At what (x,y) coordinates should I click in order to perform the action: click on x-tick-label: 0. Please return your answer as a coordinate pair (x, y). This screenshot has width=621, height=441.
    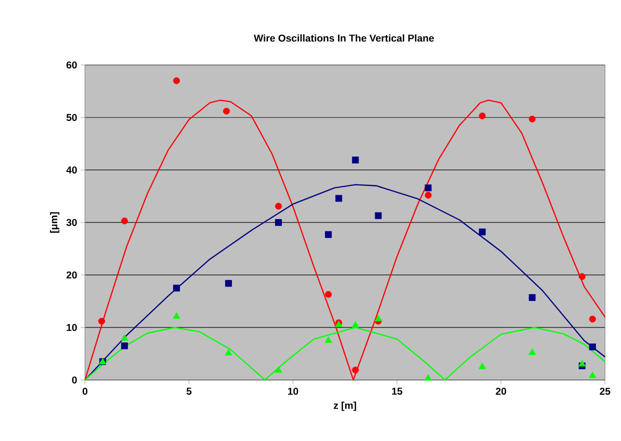
    Looking at the image, I should click on (85, 391).